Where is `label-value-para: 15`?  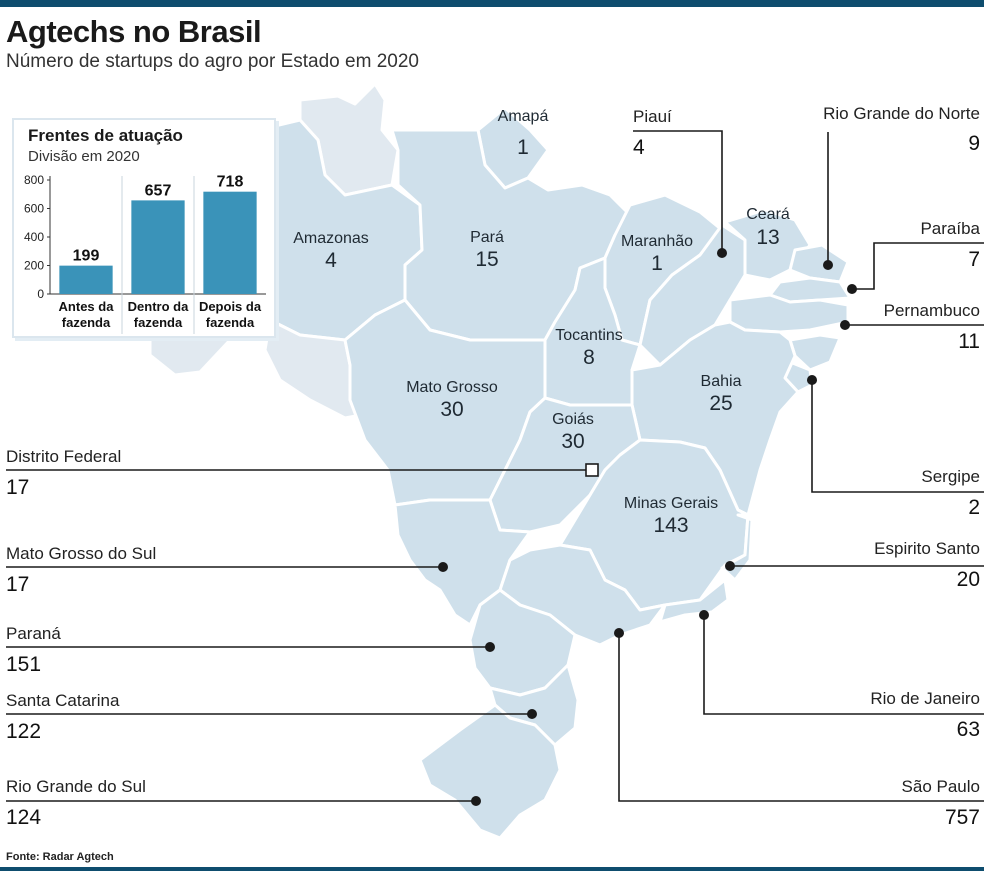
label-value-para: 15 is located at coordinates (487, 259).